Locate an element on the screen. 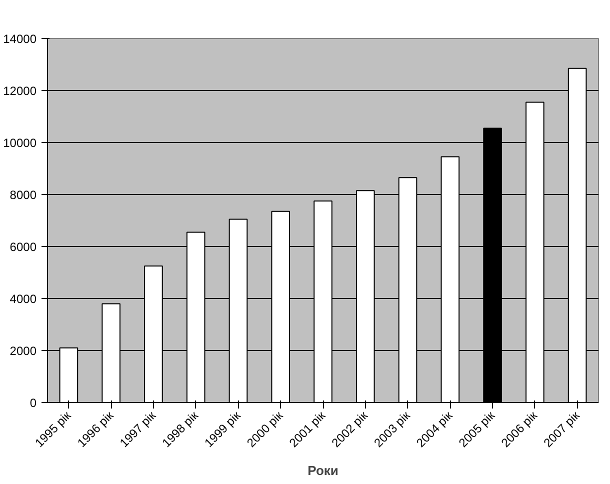 The width and height of the screenshot is (610, 484). y-tick-label: 12000 is located at coordinates (20, 91).